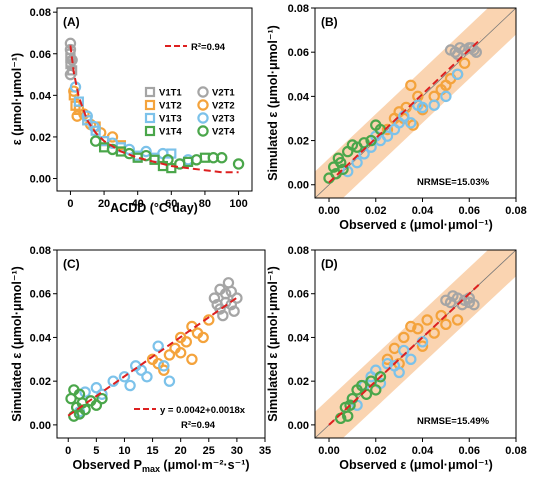 The height and width of the screenshot is (480, 535). Describe the element at coordinates (375, 451) in the screenshot. I see `panel-d-x-tick-label: 0.02` at that location.